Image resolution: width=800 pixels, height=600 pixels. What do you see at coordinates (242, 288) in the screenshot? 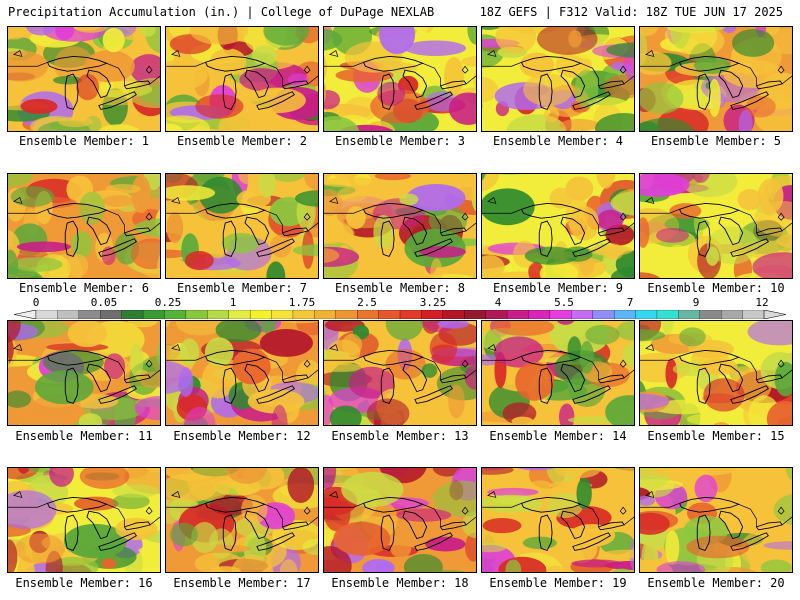
I see `panel-caption: Ensemble Member: 7` at bounding box center [242, 288].